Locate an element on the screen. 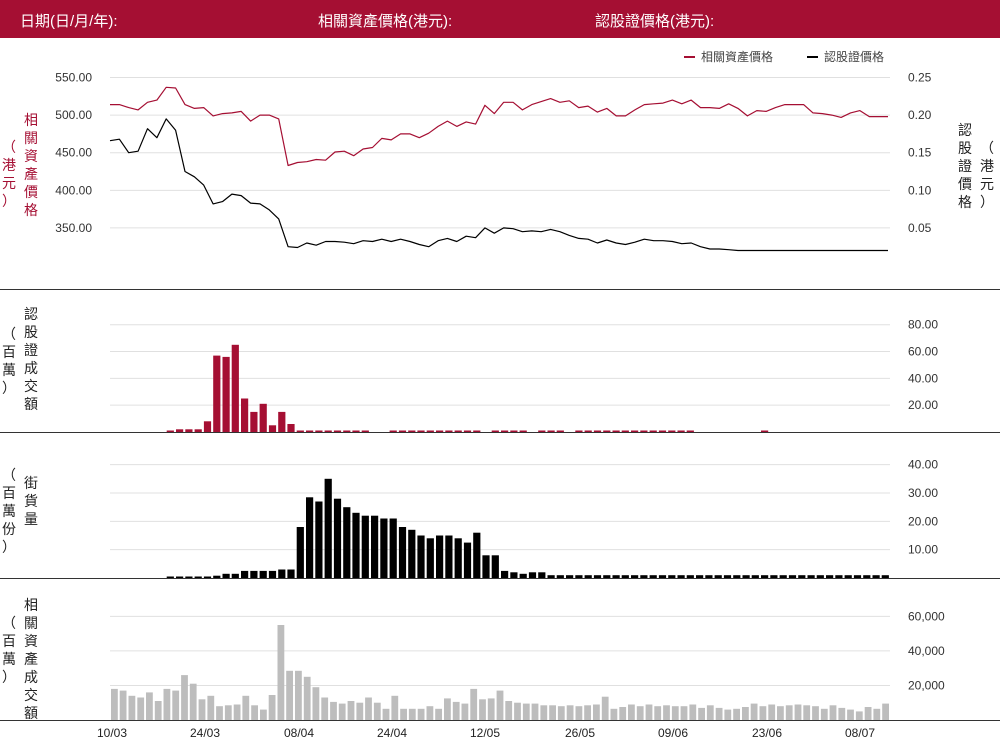 This screenshot has width=1000, height=751. axis-title-char: 量 is located at coordinates (31, 519).